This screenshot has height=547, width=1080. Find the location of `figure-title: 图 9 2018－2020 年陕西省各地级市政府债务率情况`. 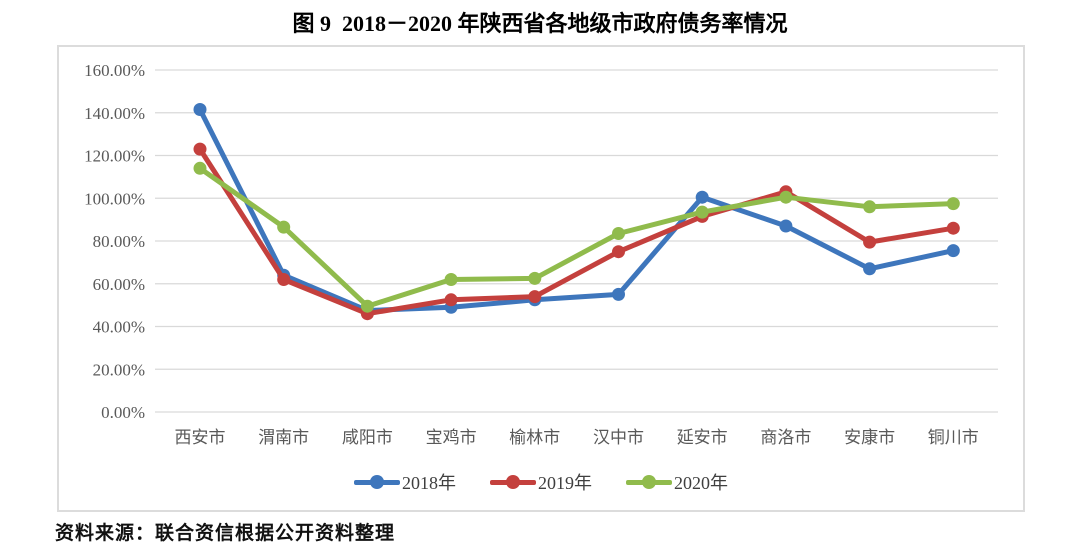

figure-title: 图 9 2018－2020 年陕西省各地级市政府债务率情况 is located at coordinates (540, 23).